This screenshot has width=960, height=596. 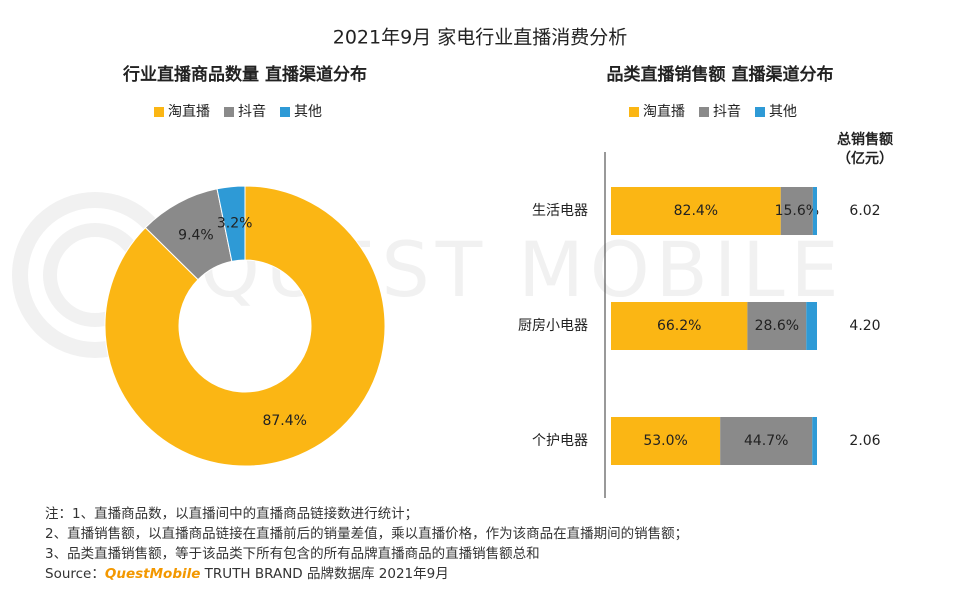 I want to click on page-title: 2021年9月 家电行业直播消费分析, so click(x=480, y=38).